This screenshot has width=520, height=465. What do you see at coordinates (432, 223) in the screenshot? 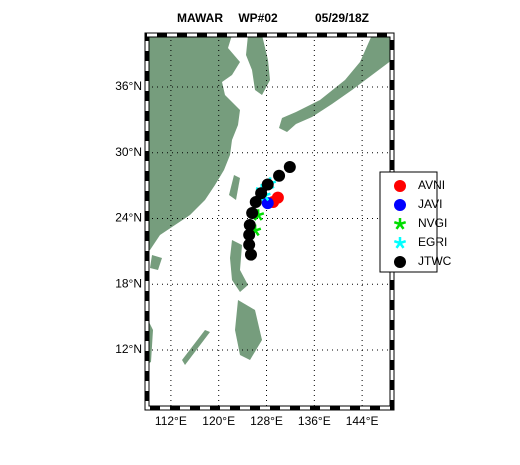
I see `legend-label: NVGI` at bounding box center [432, 223].